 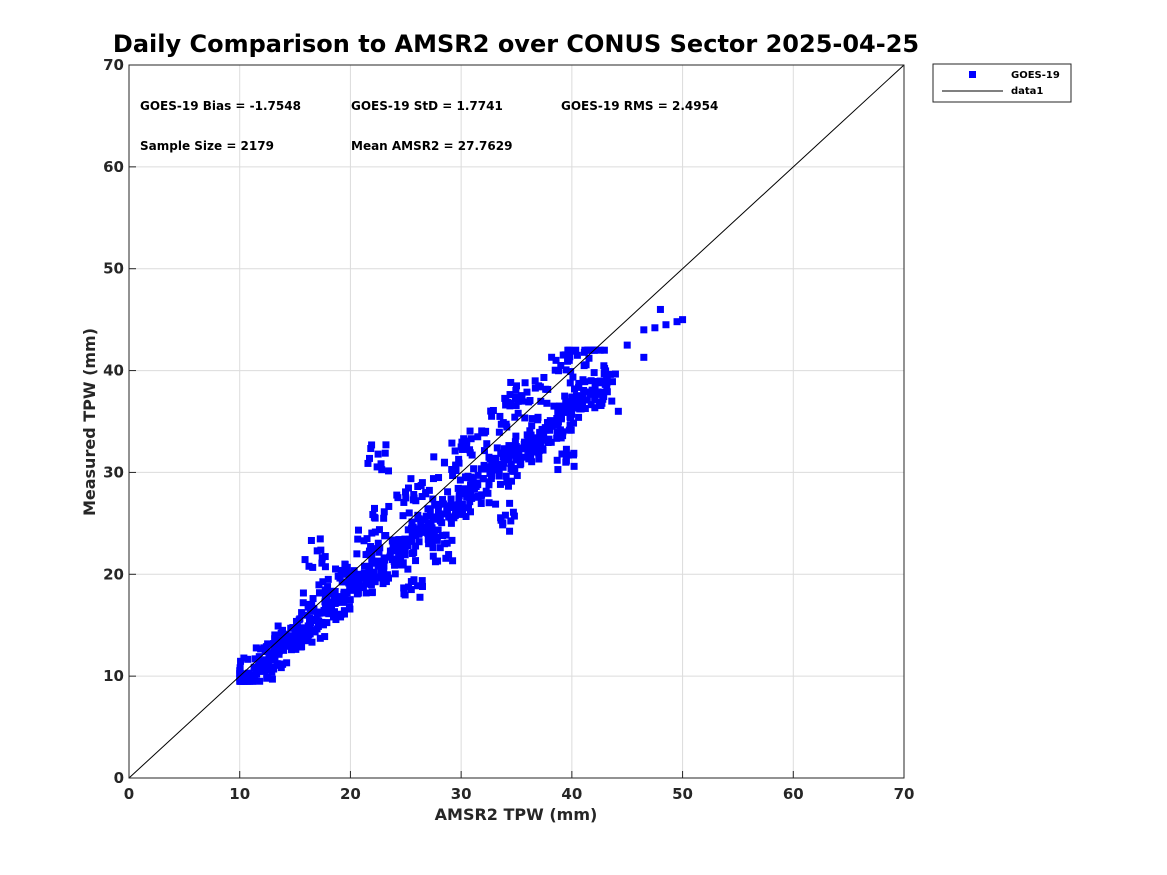 I want to click on y-tick-label: 10, so click(x=113, y=676).